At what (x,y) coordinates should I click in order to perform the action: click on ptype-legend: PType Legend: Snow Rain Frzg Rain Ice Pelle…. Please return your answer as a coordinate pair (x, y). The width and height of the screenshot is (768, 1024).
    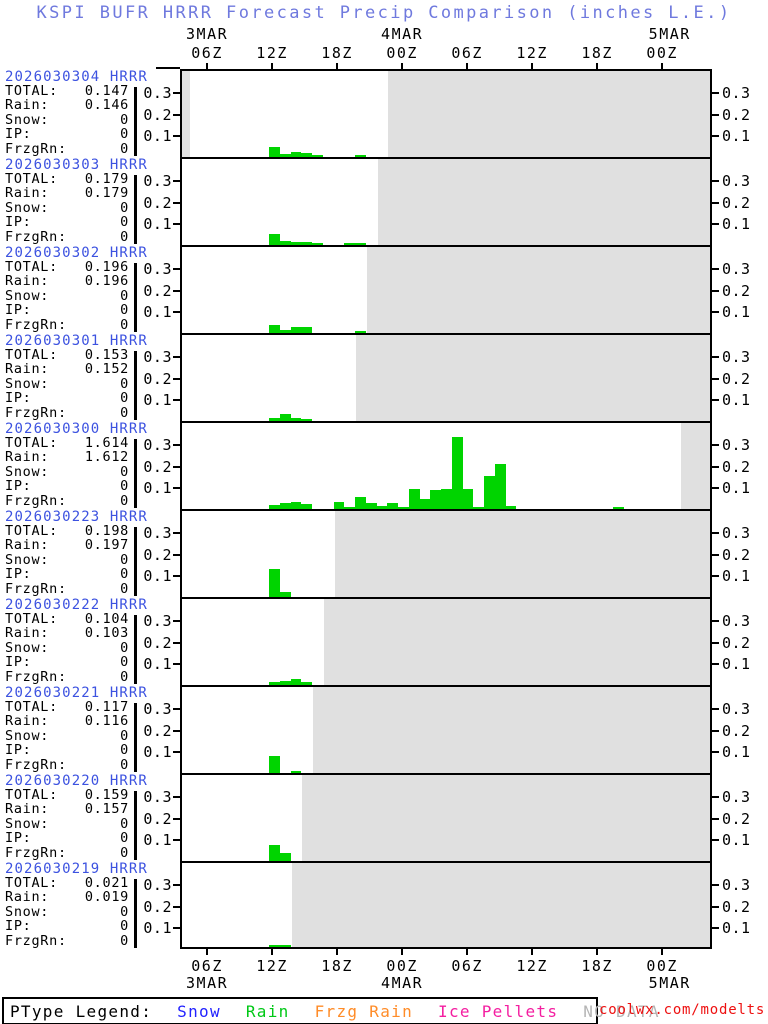
    Looking at the image, I should click on (330, 1010).